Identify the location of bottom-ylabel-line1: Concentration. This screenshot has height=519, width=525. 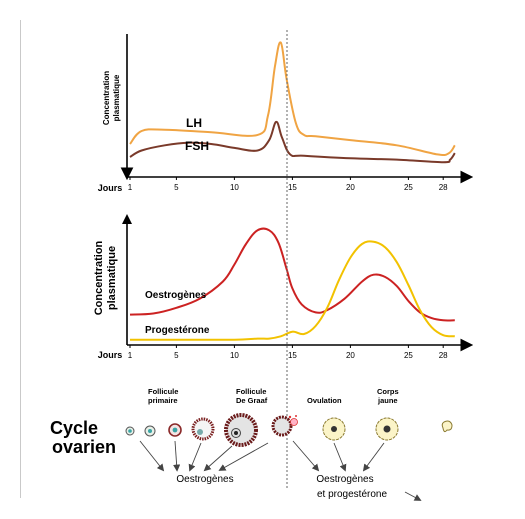
(99, 277).